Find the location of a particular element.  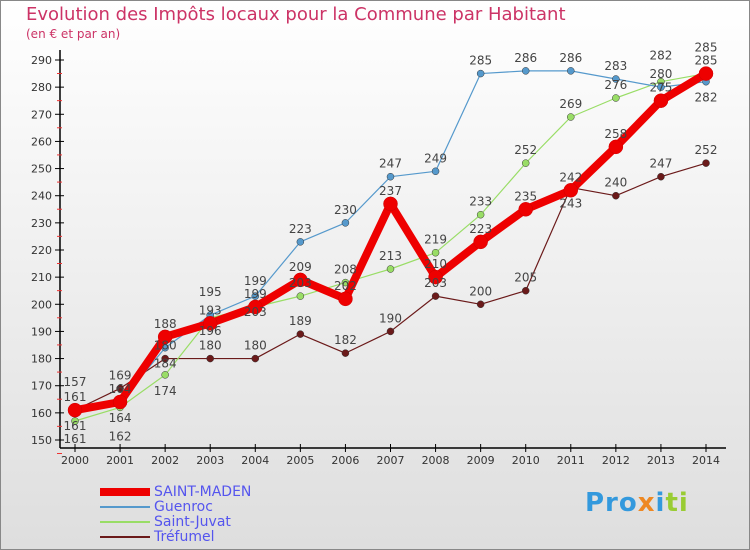

data-label: 210 is located at coordinates (435, 264).